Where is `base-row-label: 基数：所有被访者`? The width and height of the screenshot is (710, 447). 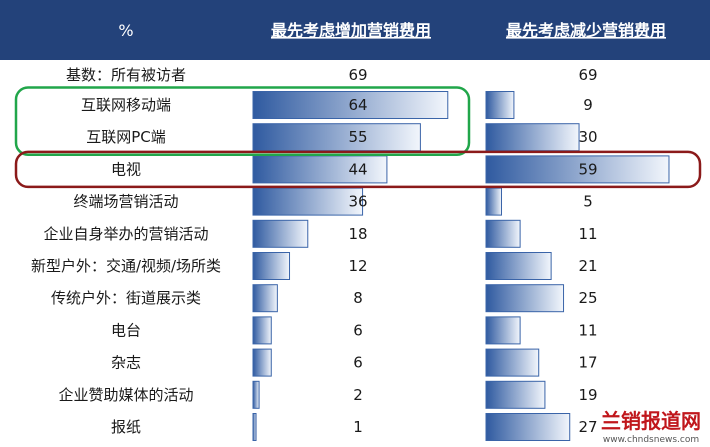
base-row-label: 基数：所有被访者 is located at coordinates (126, 75).